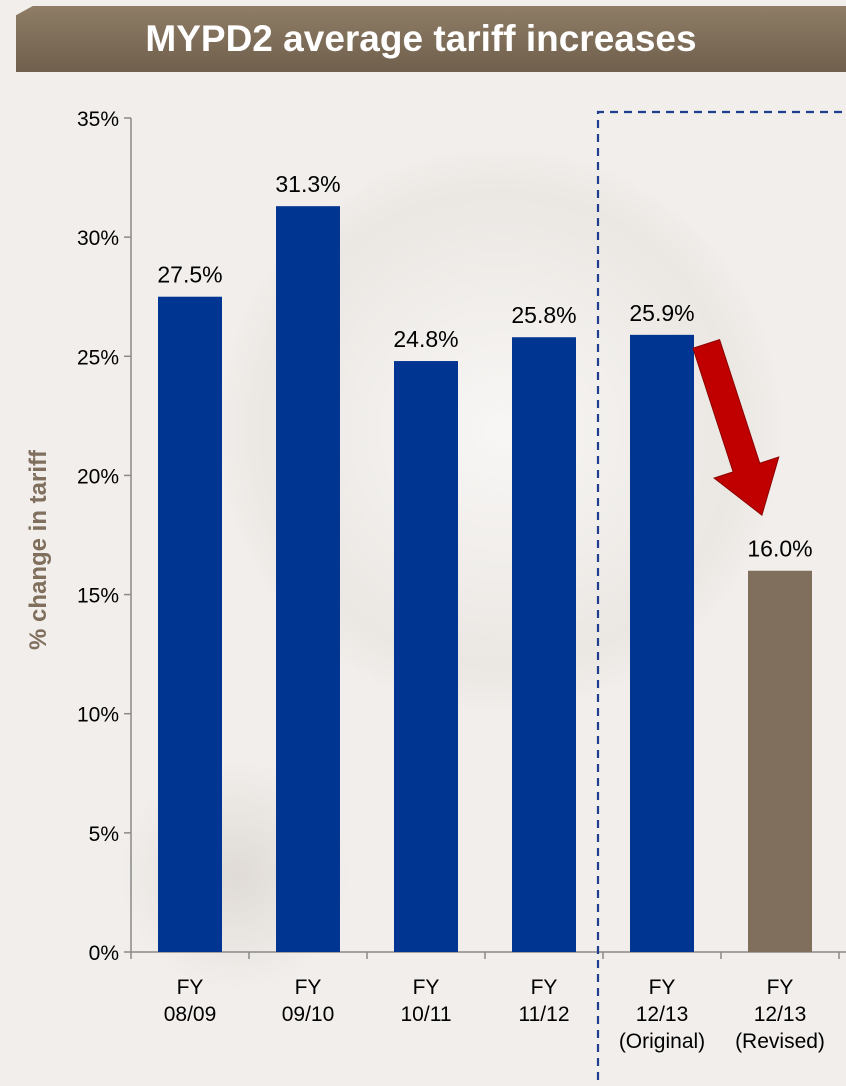 The image size is (846, 1086). Describe the element at coordinates (544, 1014) in the screenshot. I see `x-tick-label: 11/12` at that location.